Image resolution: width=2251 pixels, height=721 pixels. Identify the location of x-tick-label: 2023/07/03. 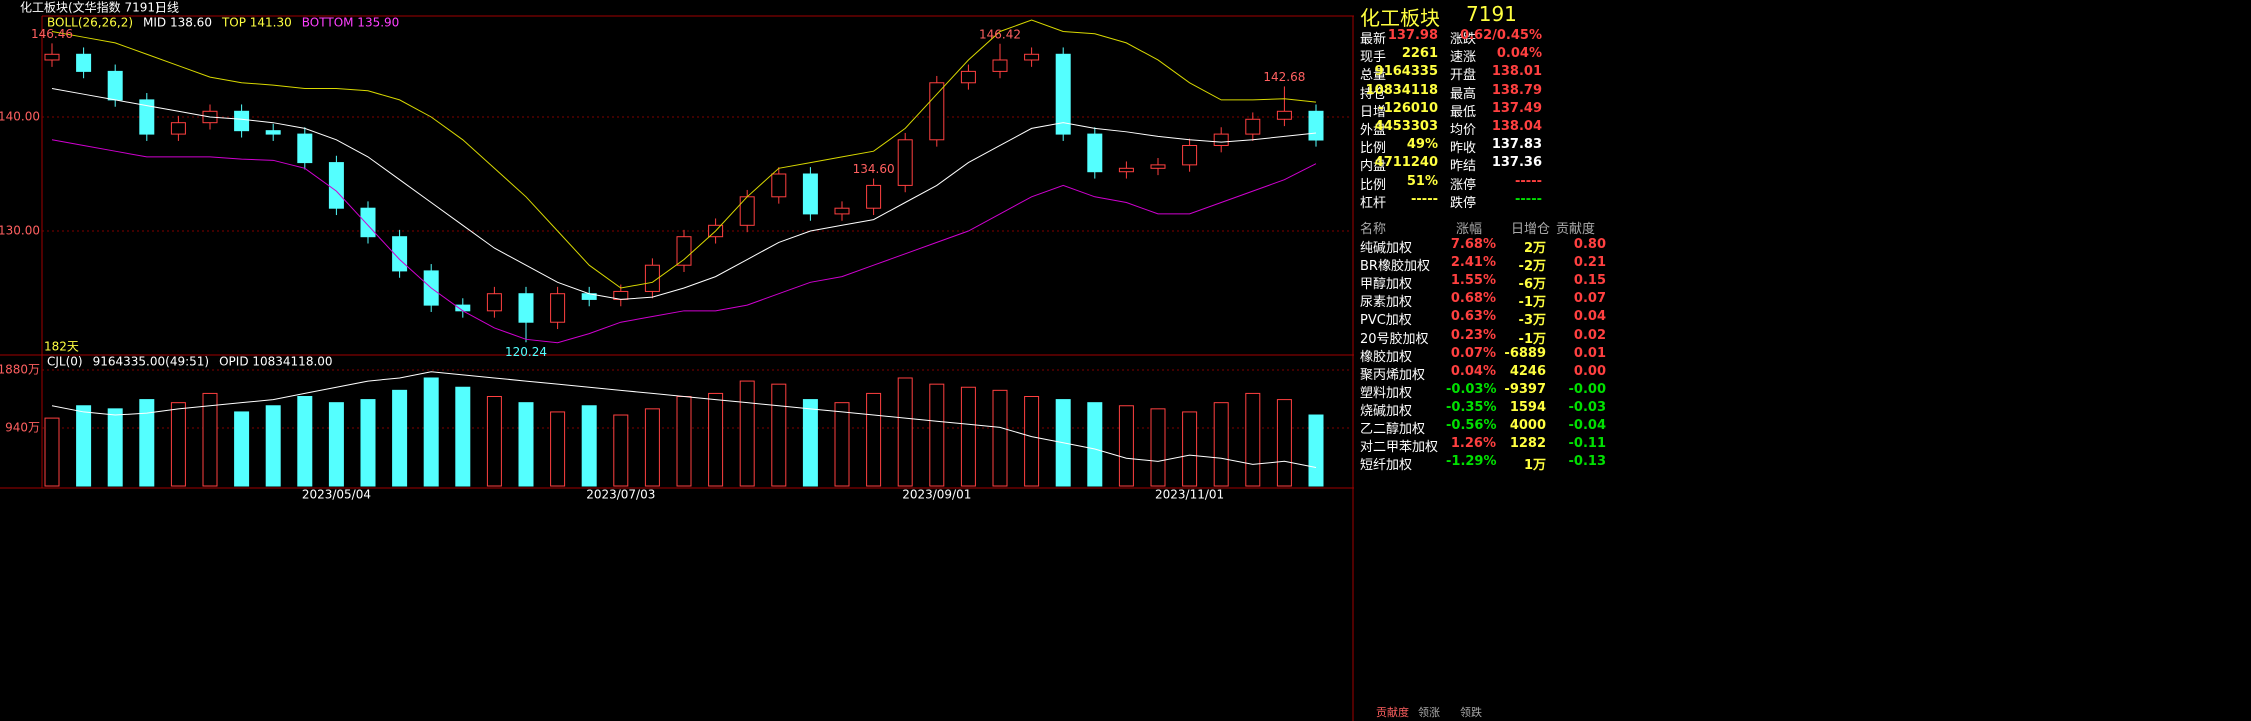
(620, 495).